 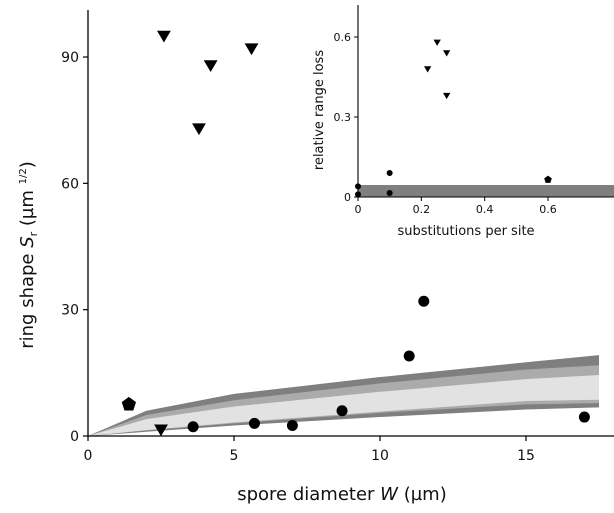 I want to click on inset-data-points, so click(x=453, y=118).